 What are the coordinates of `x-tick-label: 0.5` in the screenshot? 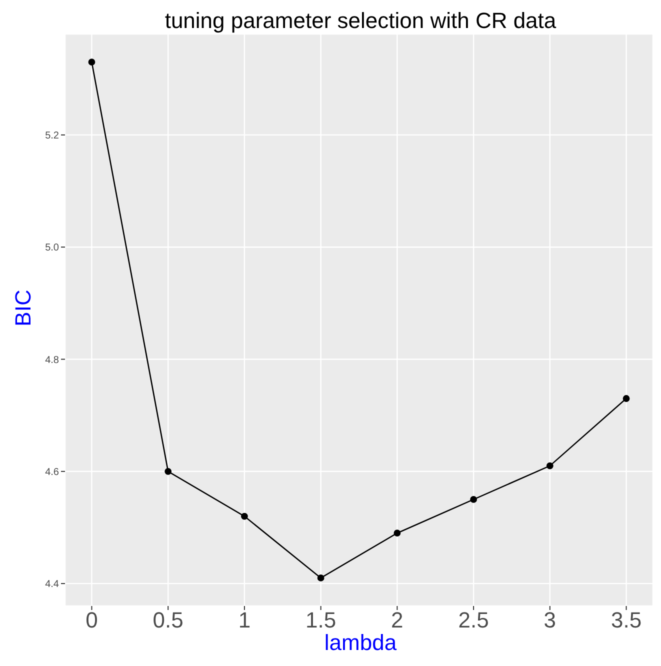 It's located at (168, 620).